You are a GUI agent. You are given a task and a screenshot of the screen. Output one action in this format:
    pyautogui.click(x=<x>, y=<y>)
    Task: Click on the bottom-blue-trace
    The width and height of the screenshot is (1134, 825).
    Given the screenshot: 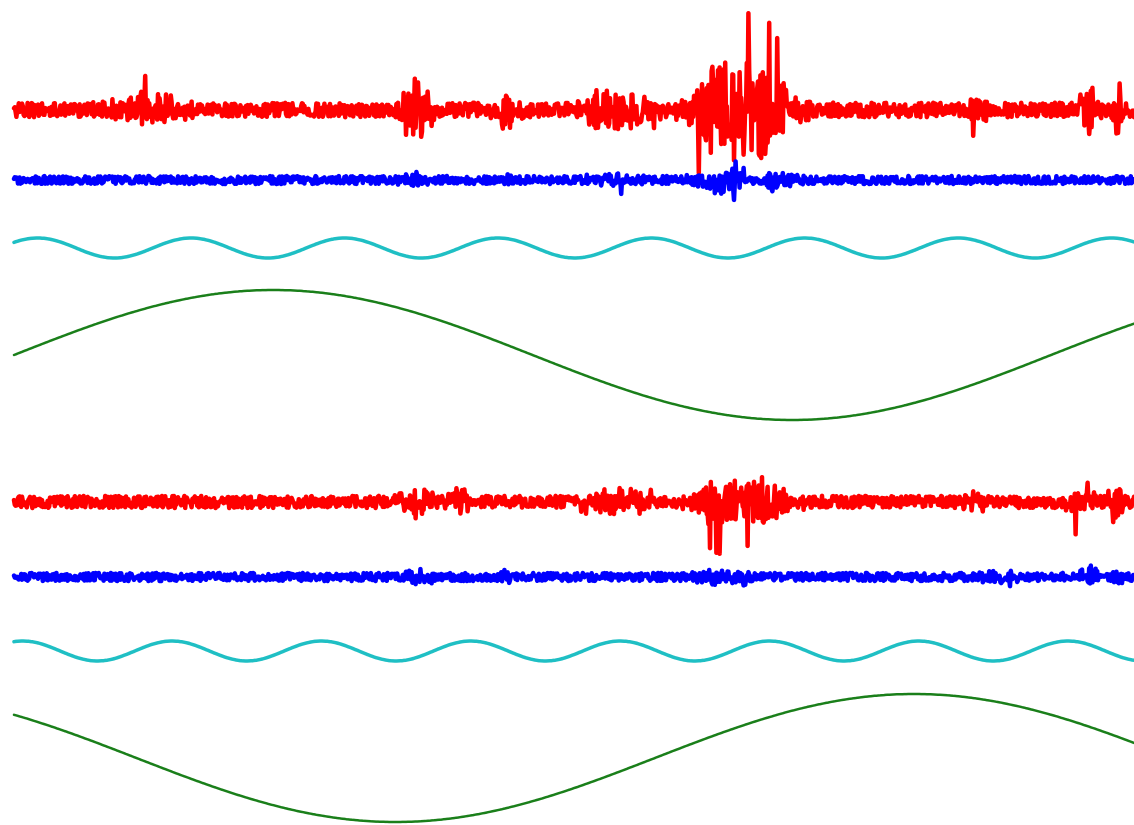 What is the action you would take?
    pyautogui.click(x=572, y=576)
    